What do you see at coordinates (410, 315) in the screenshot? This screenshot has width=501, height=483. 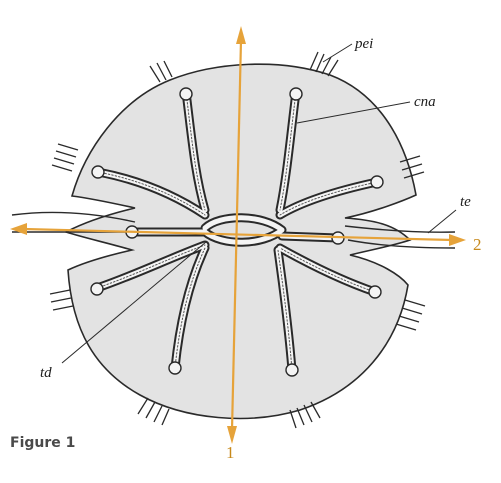 I see `comb-row-right-lower` at bounding box center [410, 315].